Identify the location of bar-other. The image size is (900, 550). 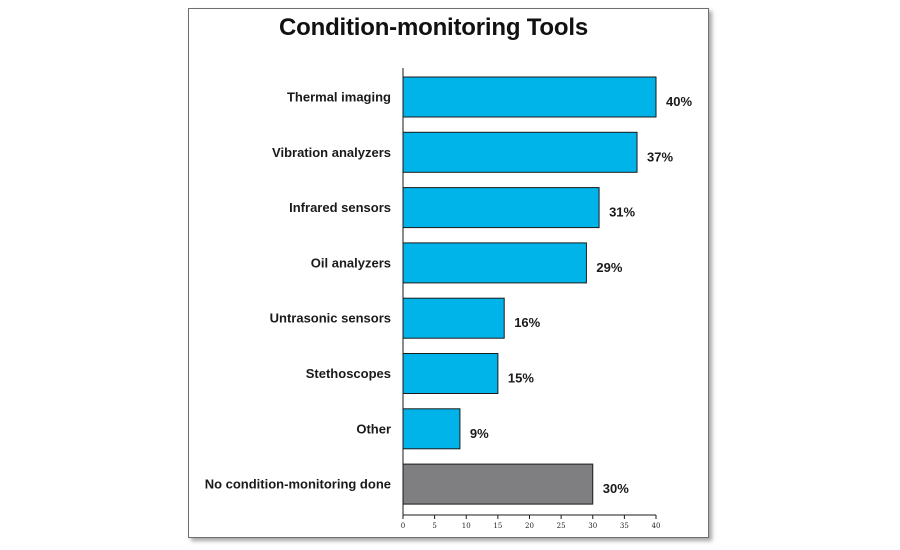
(431, 429).